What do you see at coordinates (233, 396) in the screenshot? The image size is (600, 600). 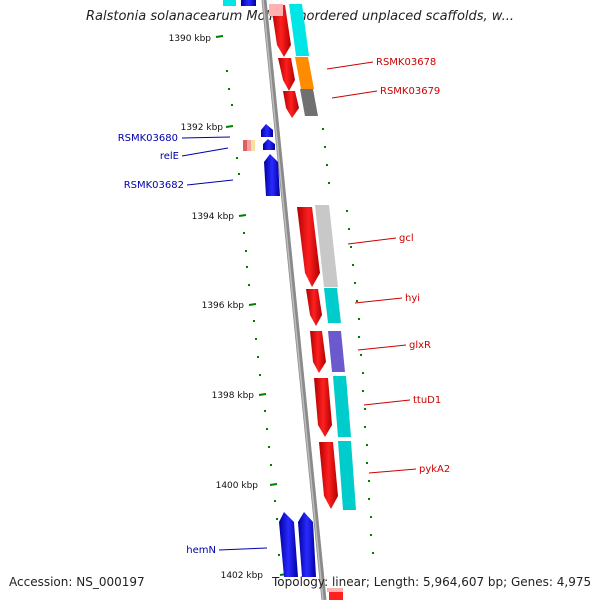 I see `kbp-label-1398: 1398 kbp` at bounding box center [233, 396].